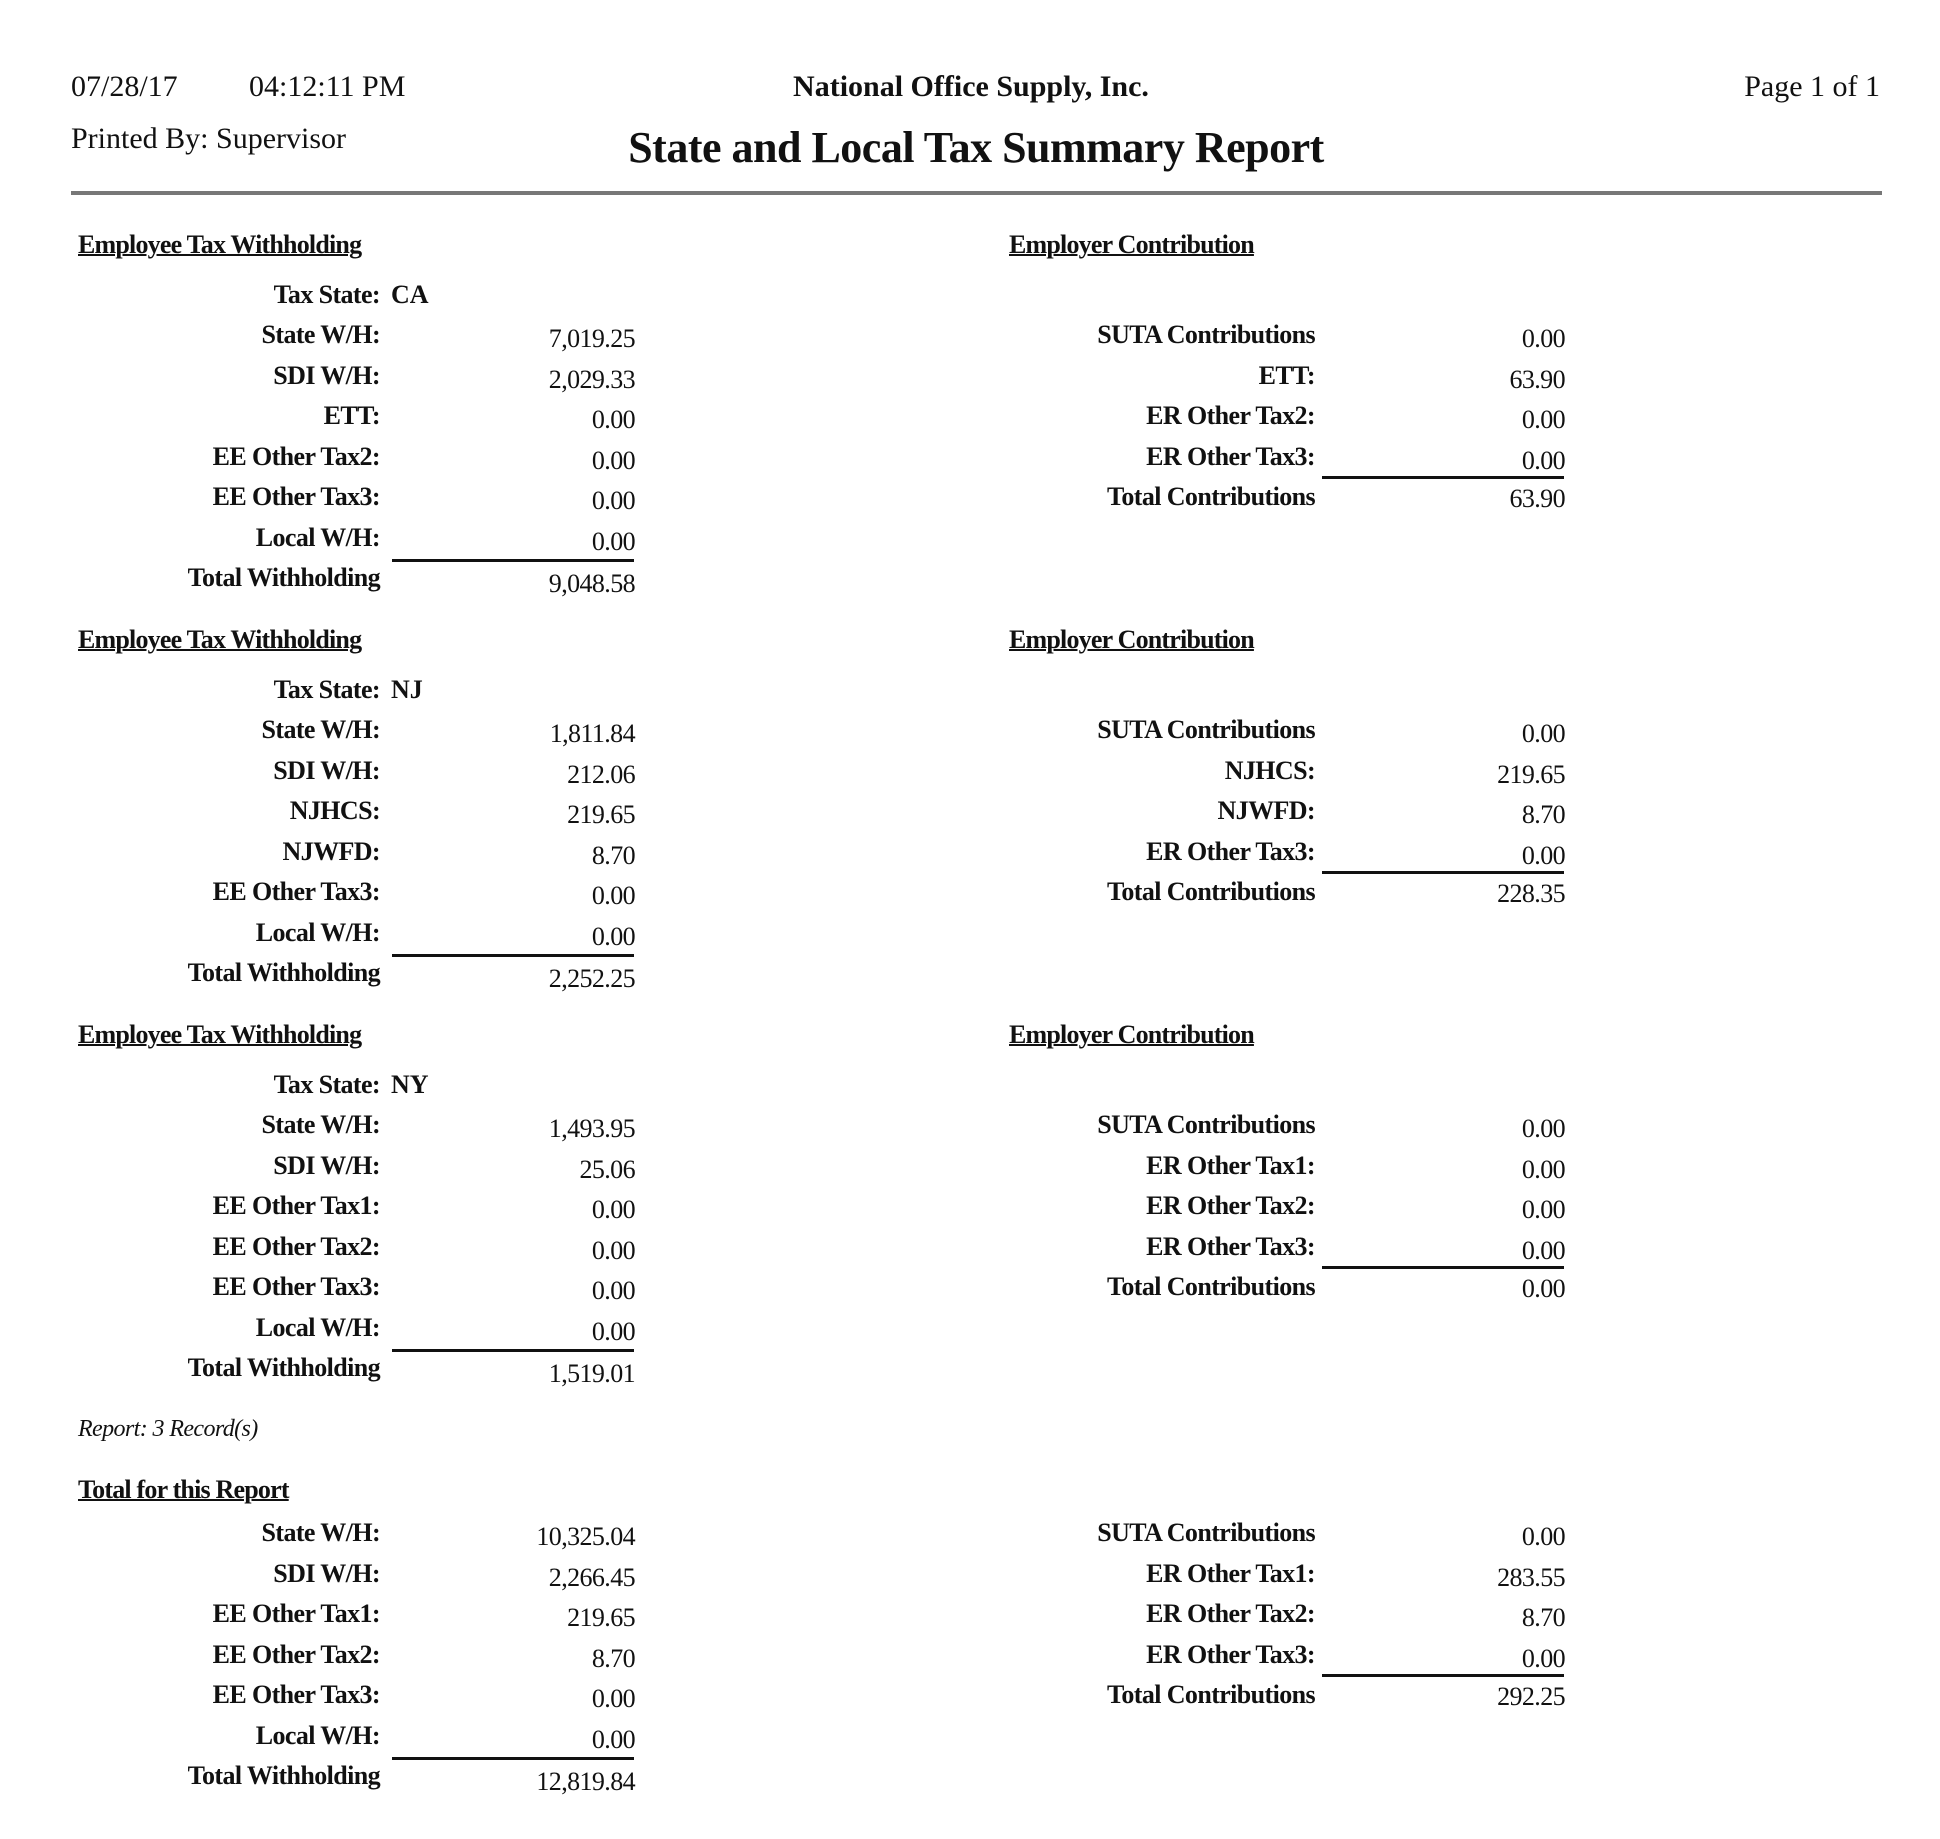  What do you see at coordinates (1537, 379) in the screenshot?
I see `contribution-value: 63.90` at bounding box center [1537, 379].